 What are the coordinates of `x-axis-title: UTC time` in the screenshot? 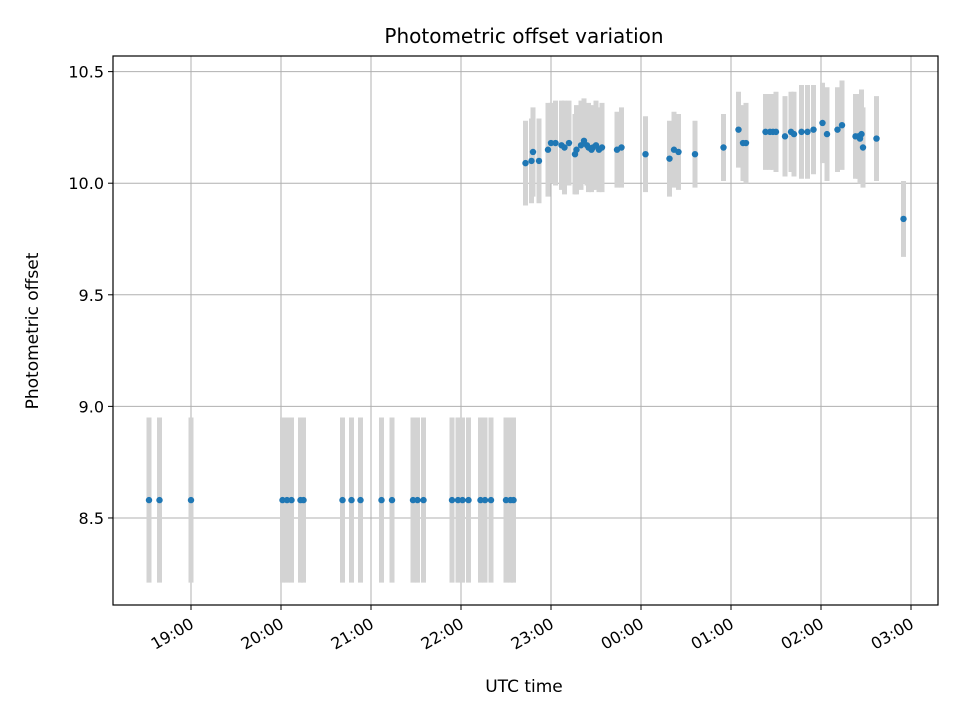 It's located at (524, 687).